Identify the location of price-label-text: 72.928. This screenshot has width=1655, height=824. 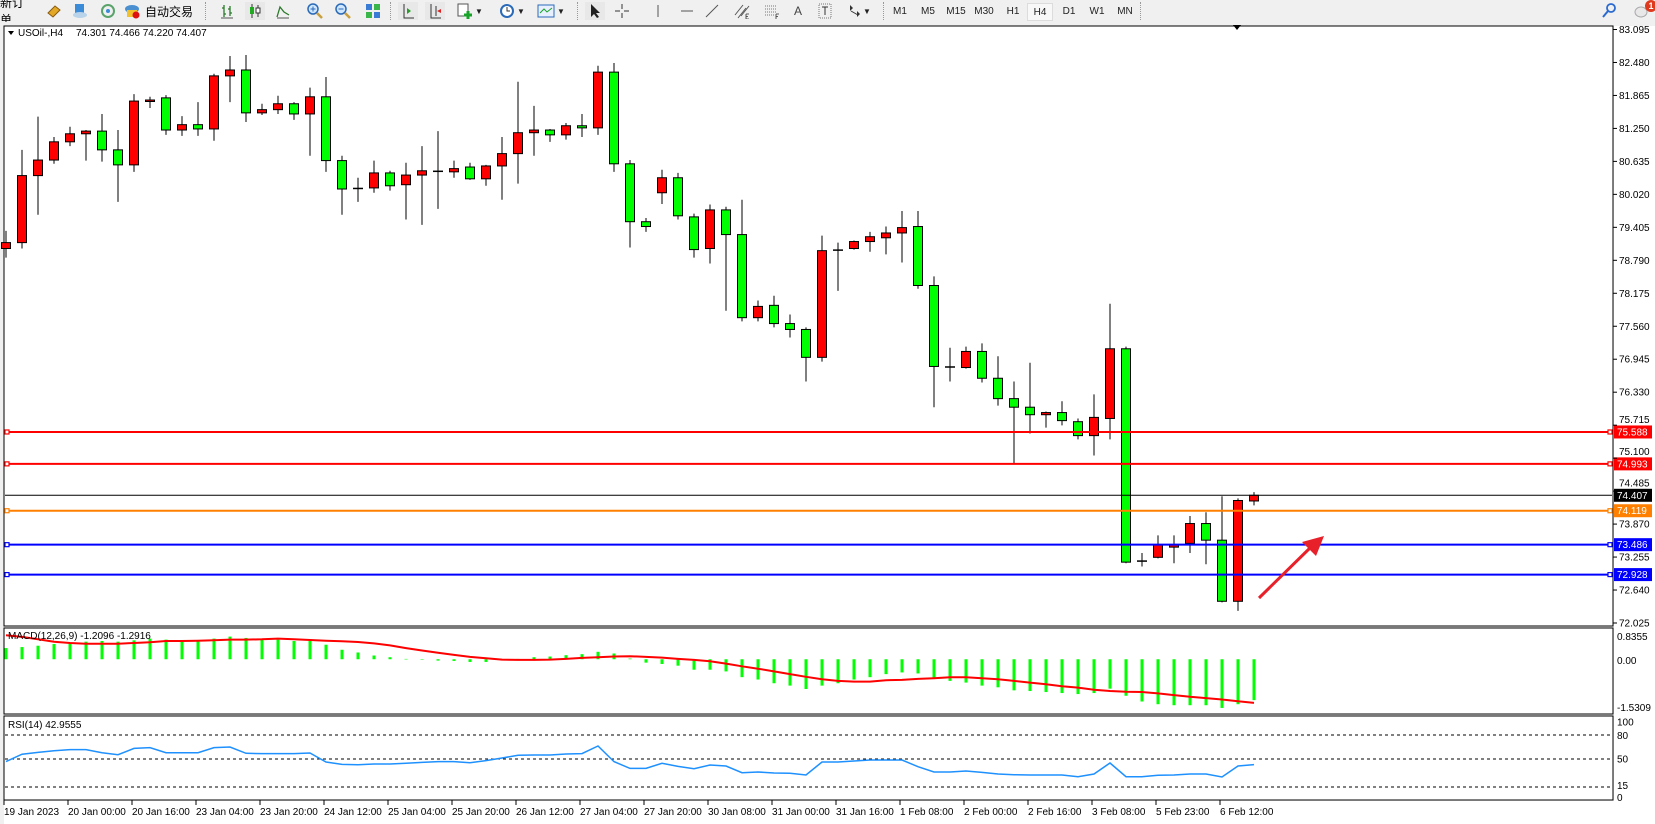
(1632, 575).